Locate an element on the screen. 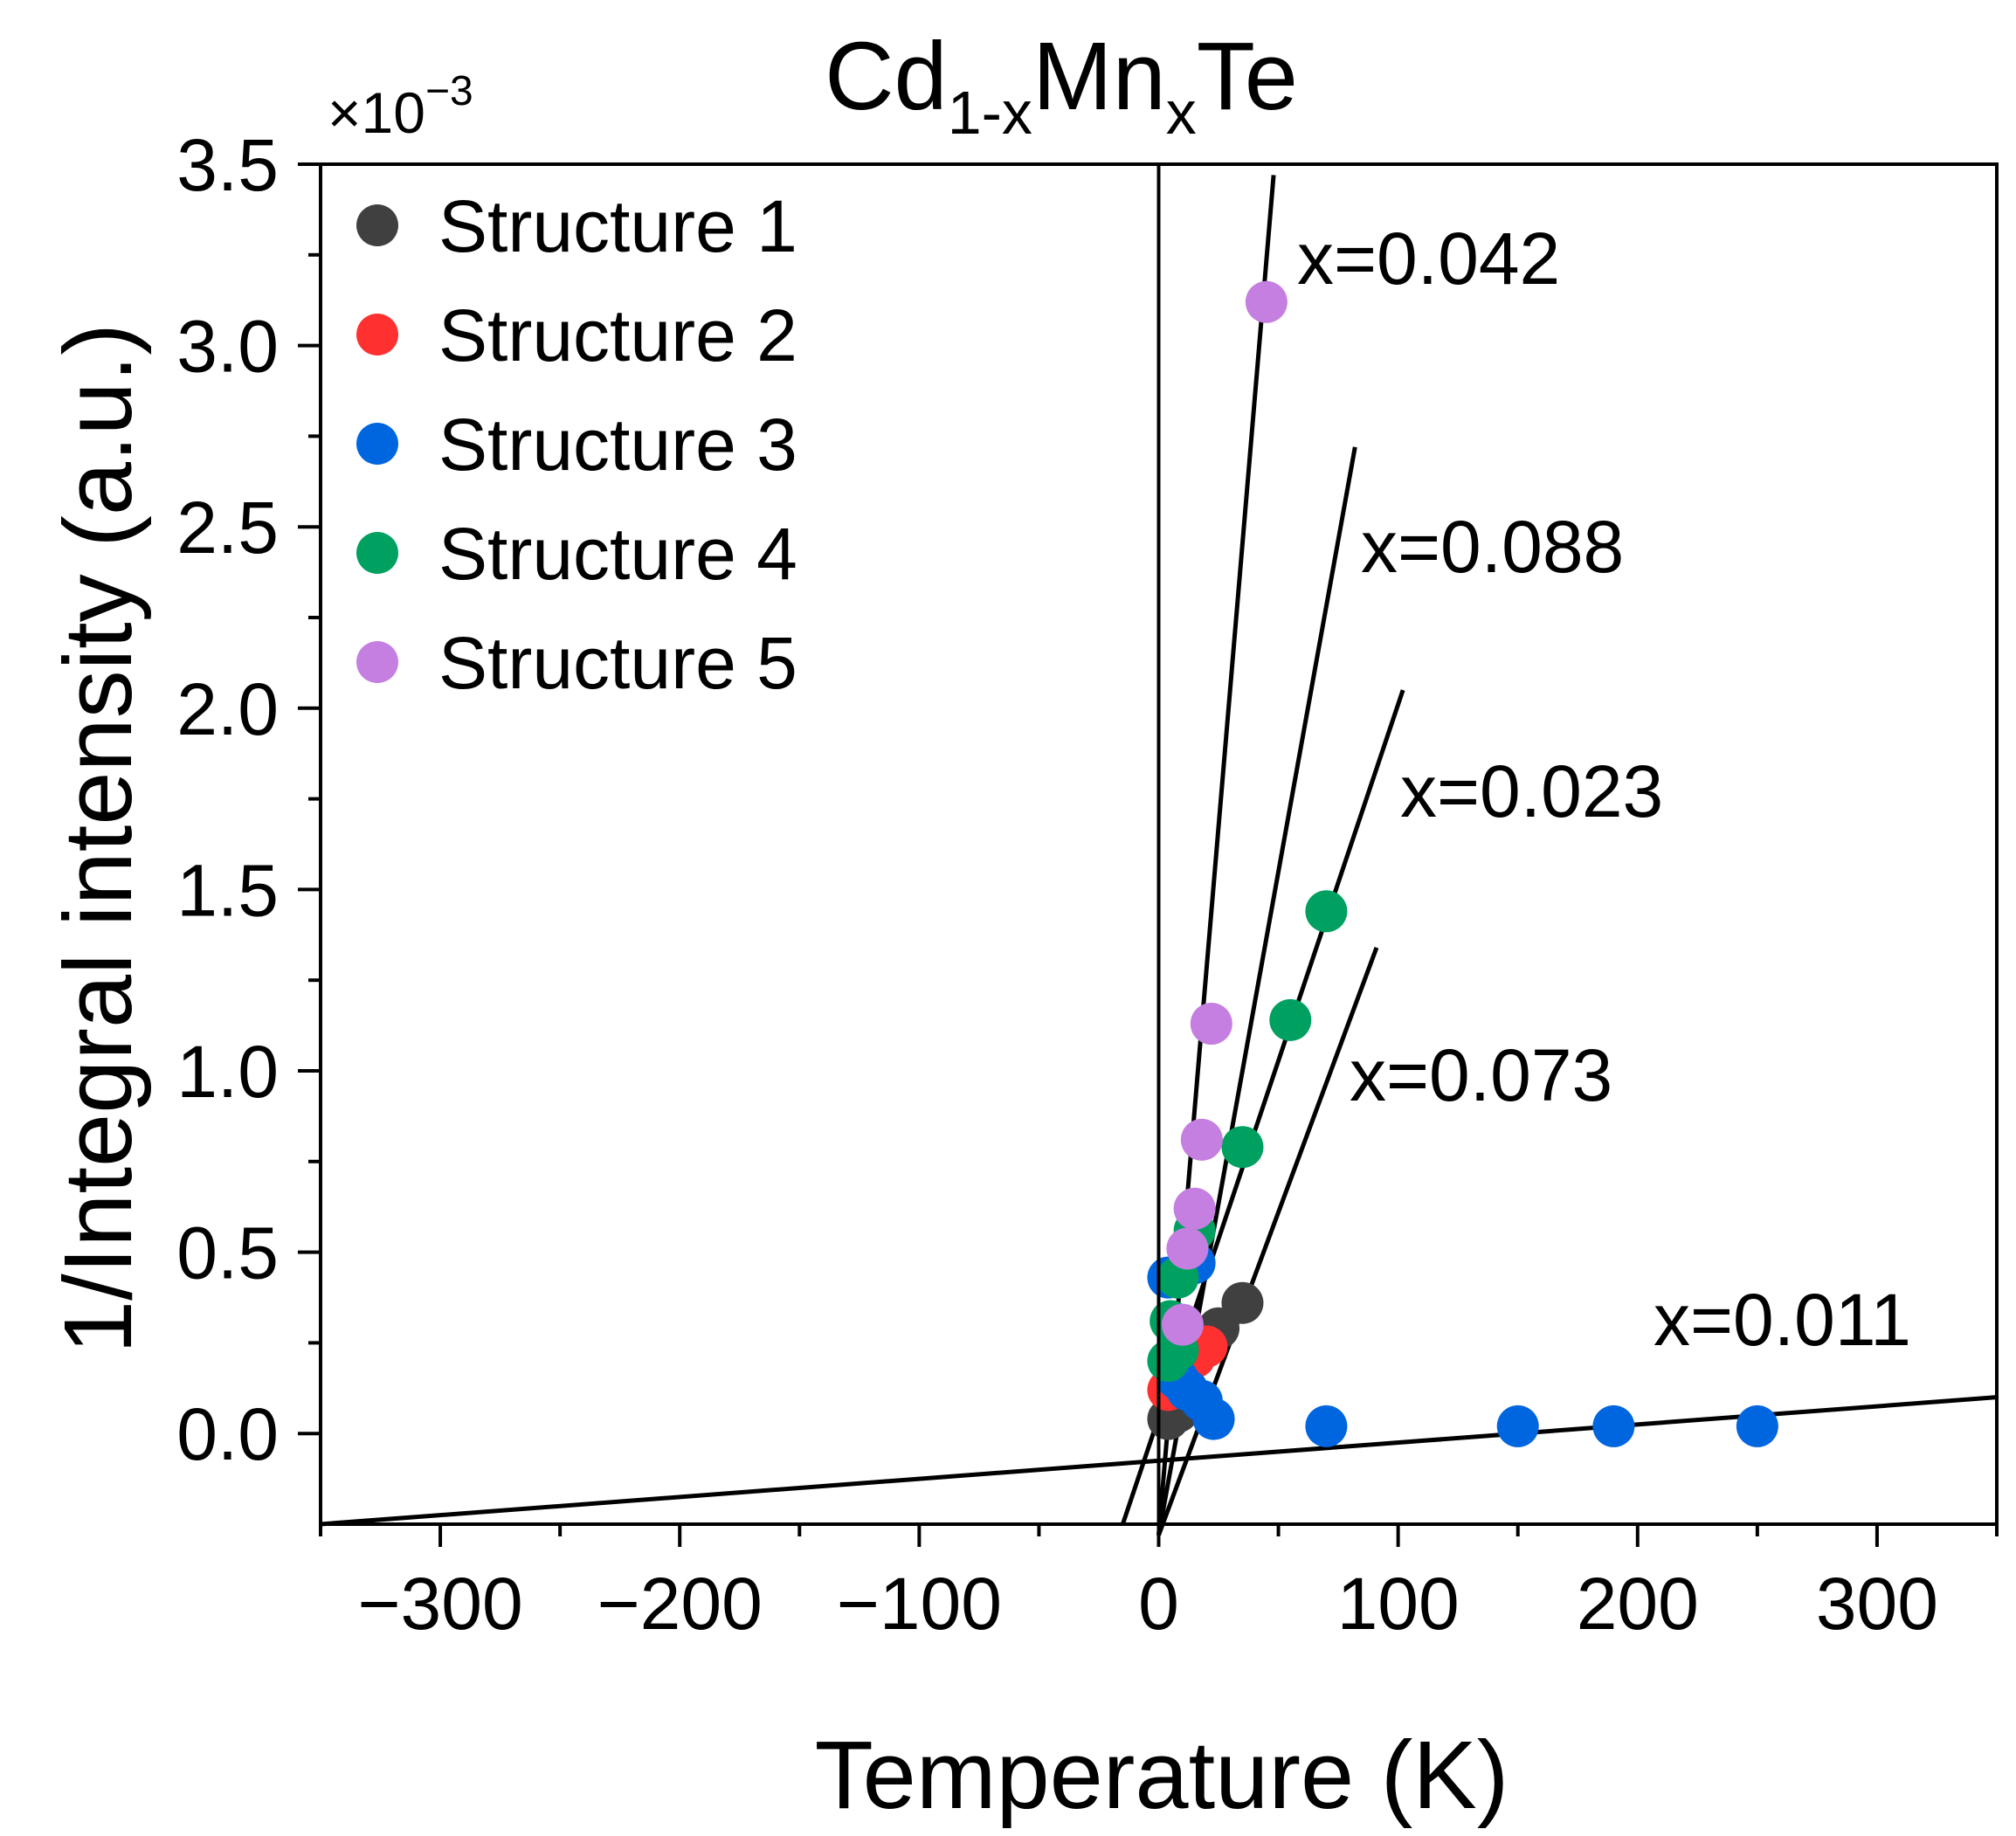 The image size is (2016, 1836). legend-label: Structure 1 is located at coordinates (617, 226).